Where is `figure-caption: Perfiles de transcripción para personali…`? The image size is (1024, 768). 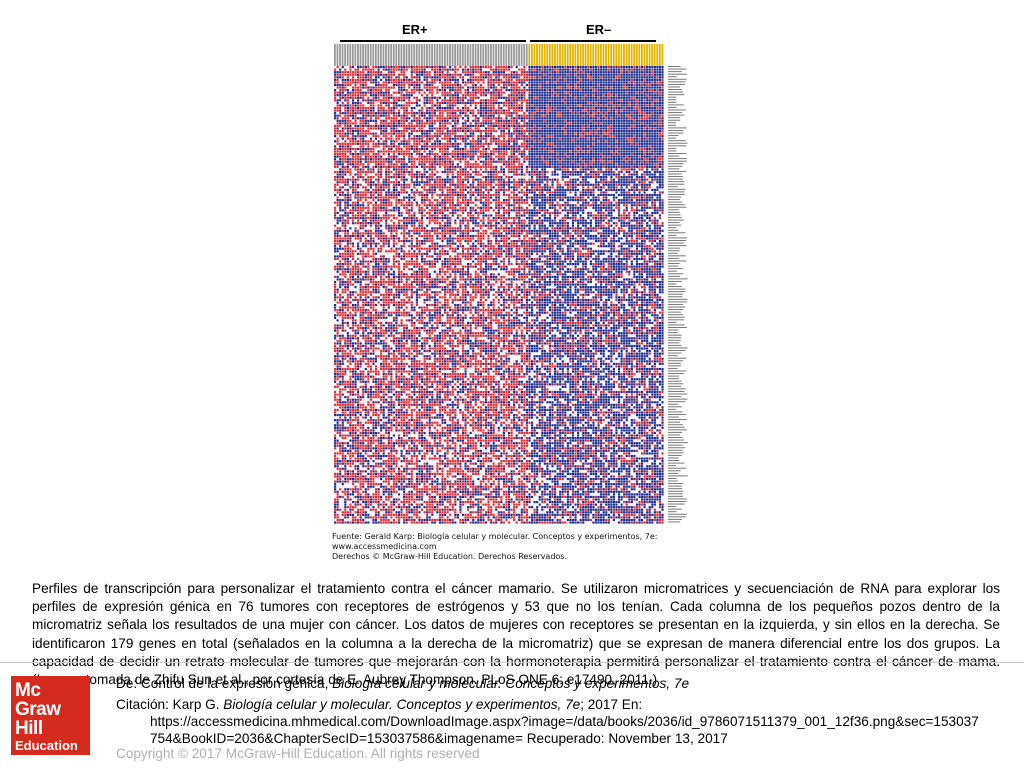 figure-caption: Perfiles de transcripción para personali… is located at coordinates (516, 634).